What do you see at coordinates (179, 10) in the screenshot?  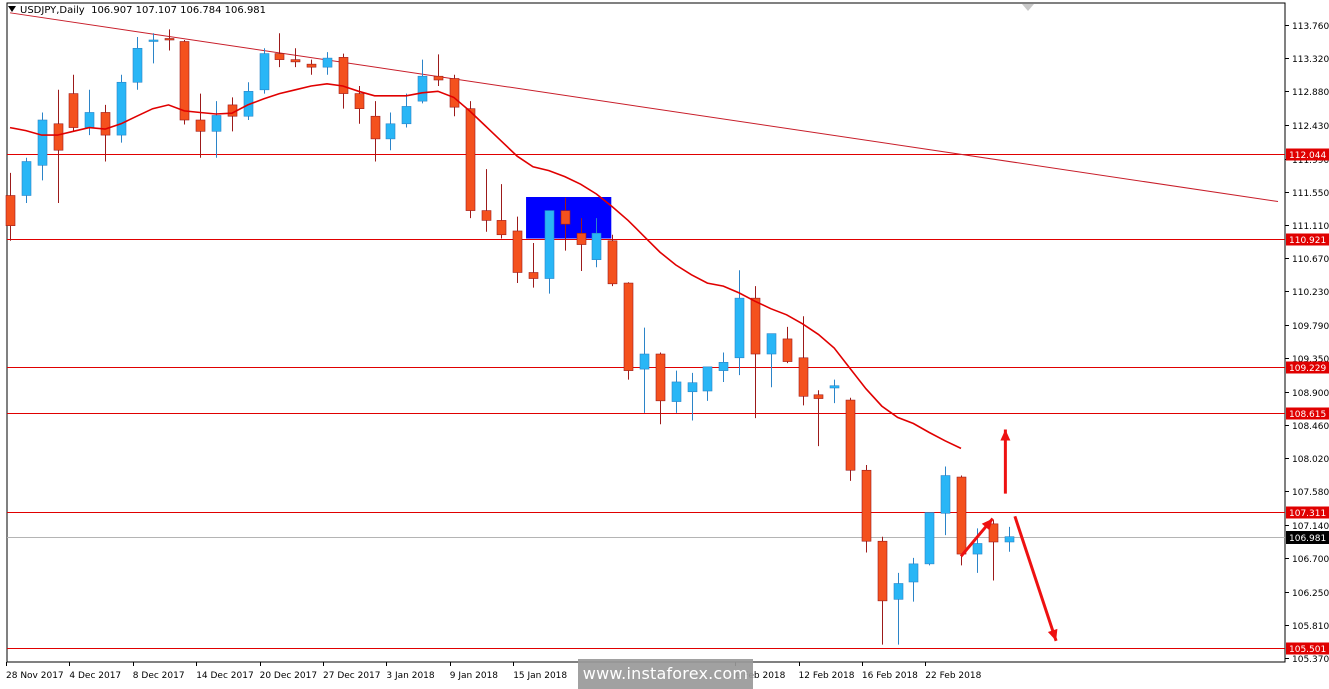 I see `ohlc-readout: 106.907 107.107 106.784 106.981` at bounding box center [179, 10].